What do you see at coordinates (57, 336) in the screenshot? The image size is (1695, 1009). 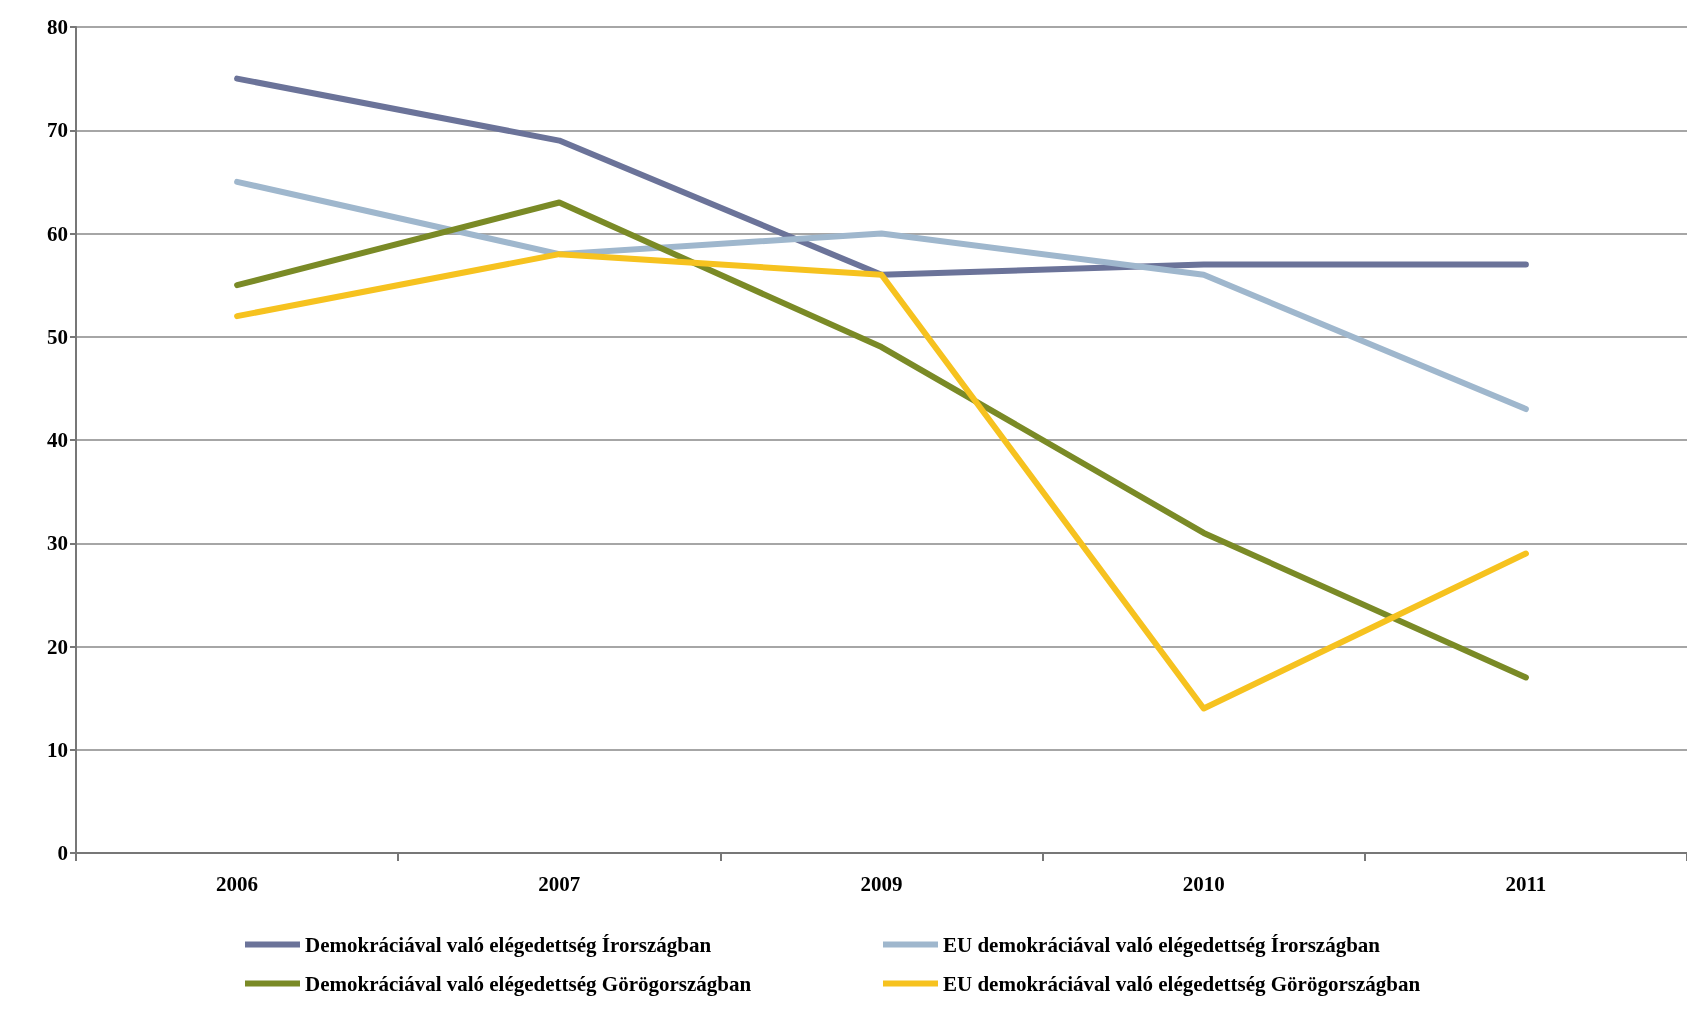 I see `y-tick-label: 50` at bounding box center [57, 336].